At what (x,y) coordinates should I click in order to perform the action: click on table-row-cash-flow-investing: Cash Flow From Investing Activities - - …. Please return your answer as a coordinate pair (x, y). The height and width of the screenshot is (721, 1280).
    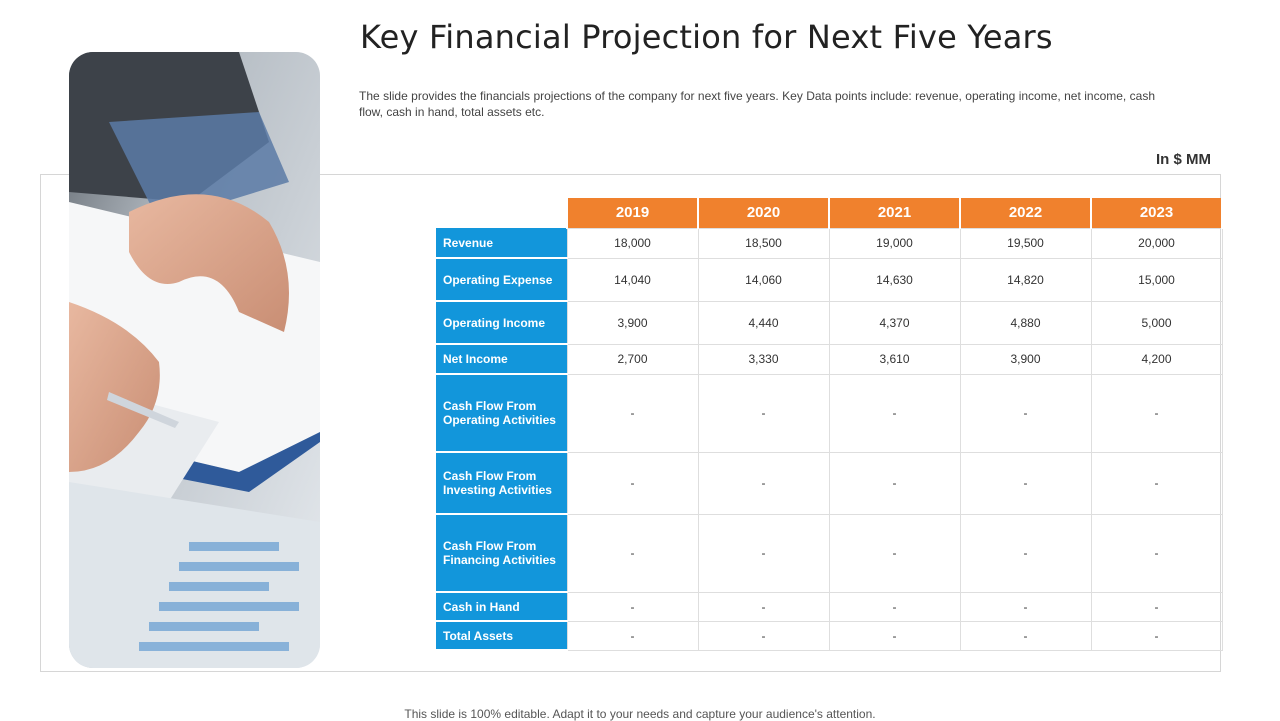
    Looking at the image, I should click on (829, 483).